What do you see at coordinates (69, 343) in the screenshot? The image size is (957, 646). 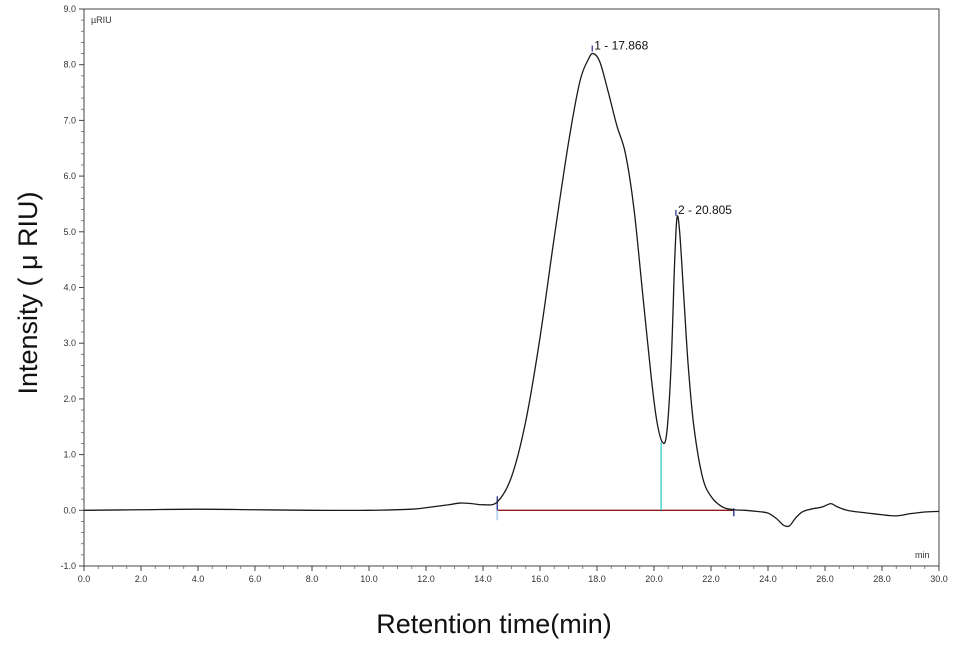 I see `y-tick-label-4: 3.0` at bounding box center [69, 343].